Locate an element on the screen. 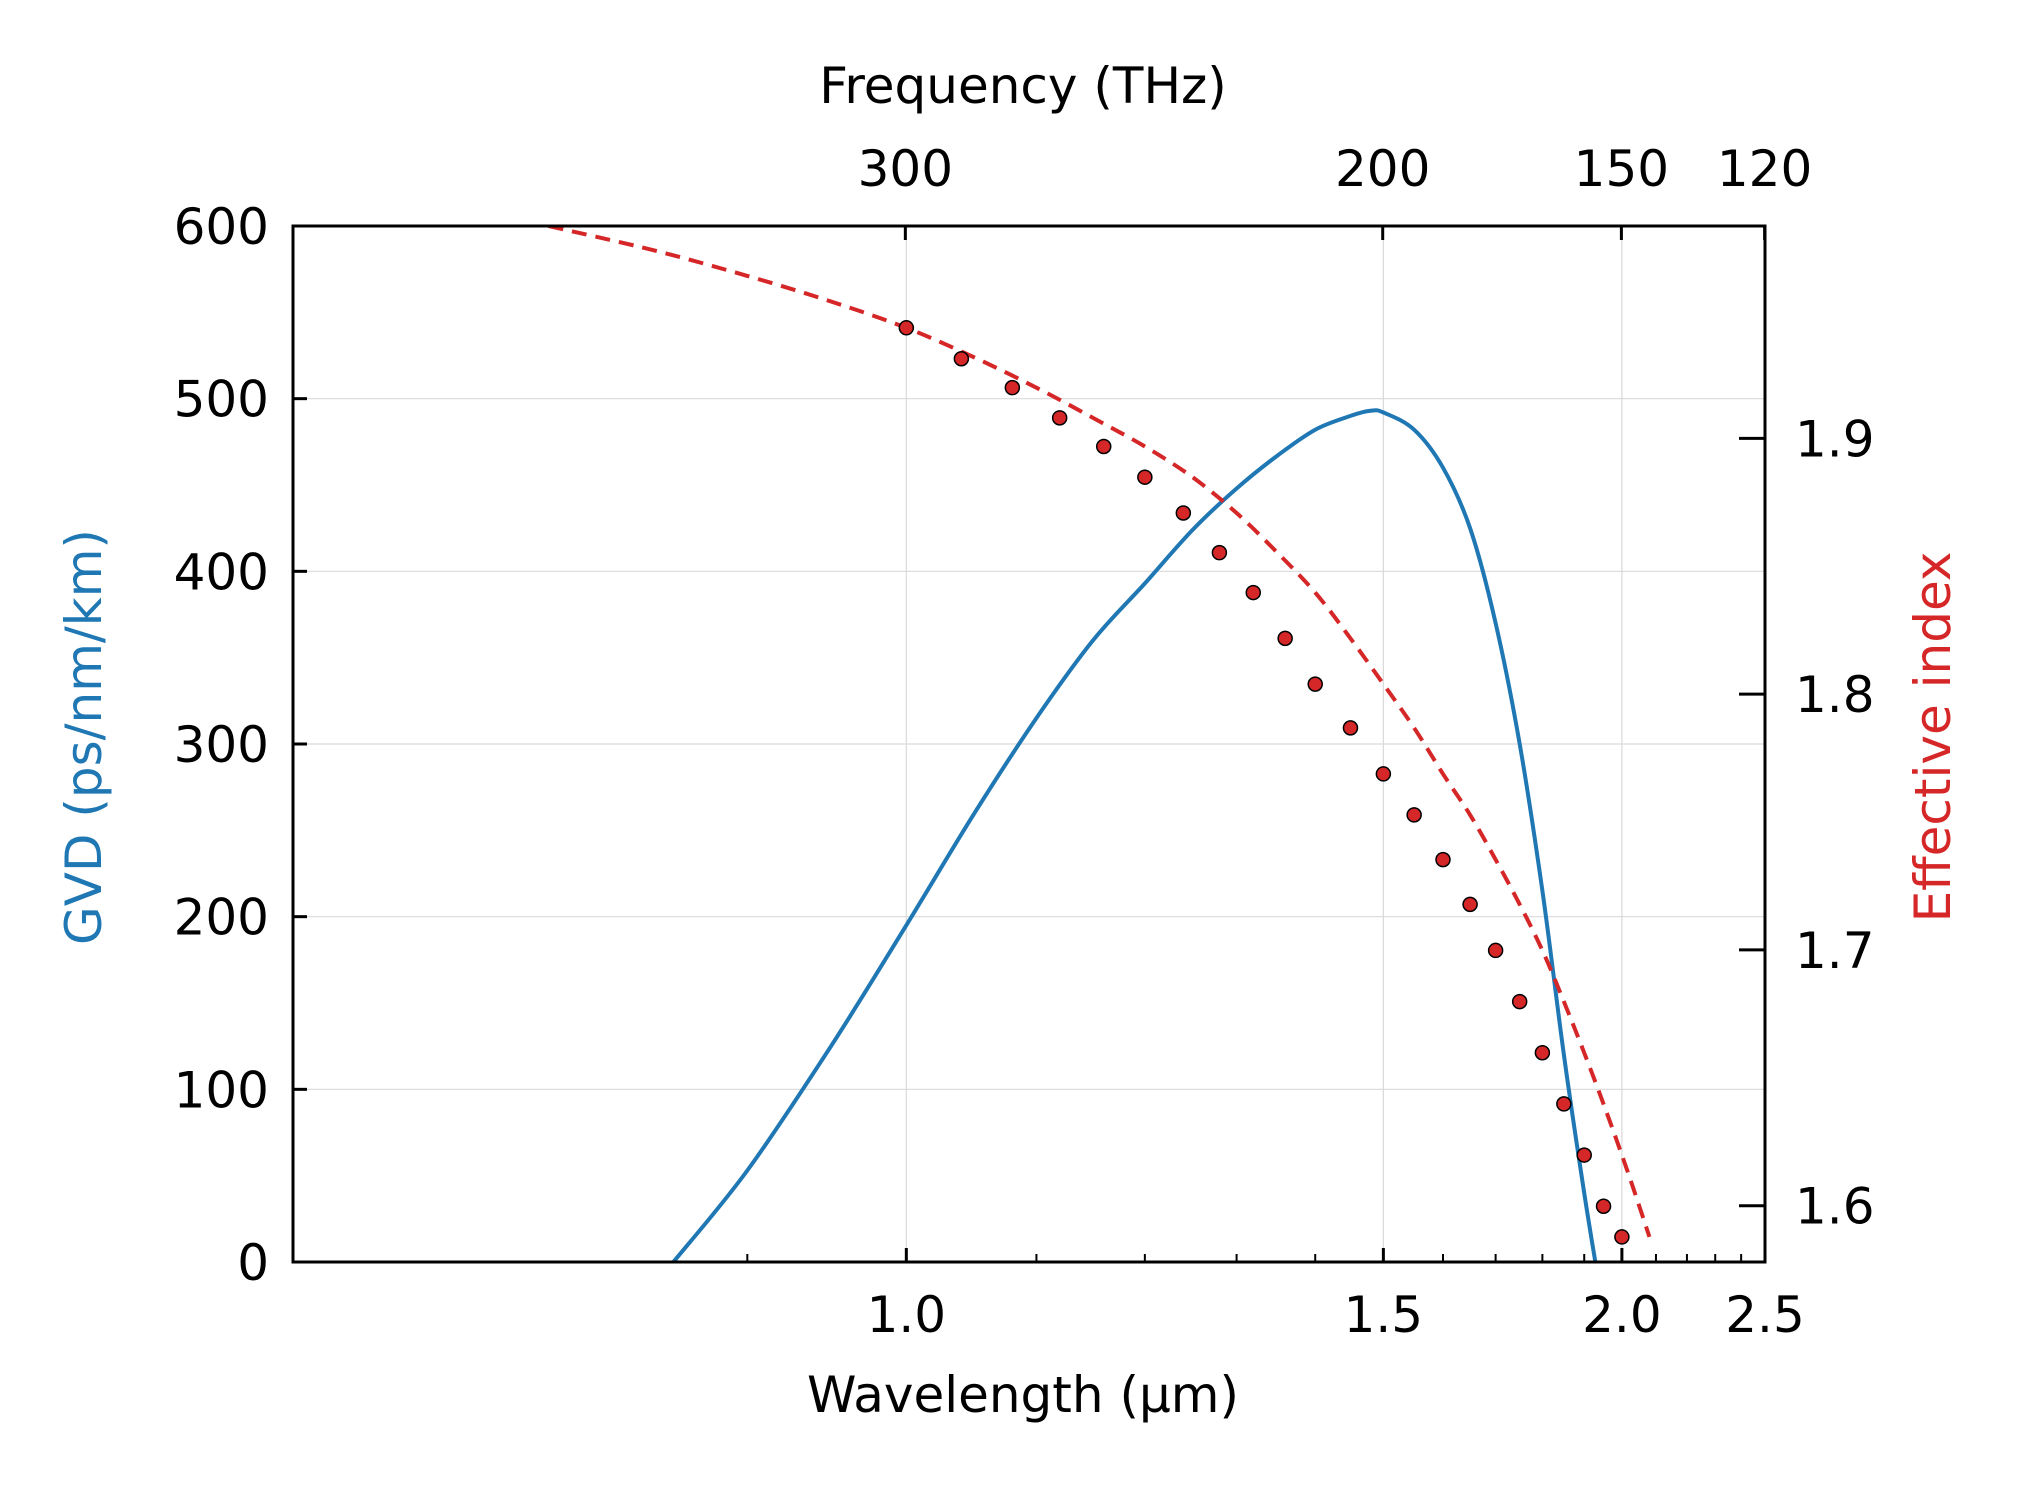  left-y-tick-label: 200 is located at coordinates (221, 918).